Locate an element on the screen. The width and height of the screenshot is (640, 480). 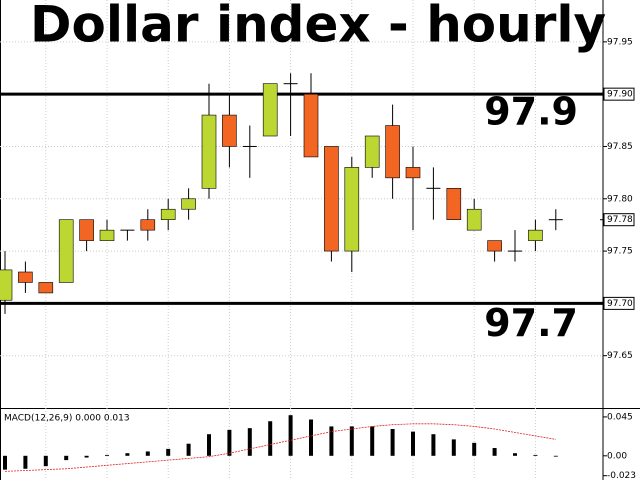
y-tick-label: 97.85 is located at coordinates (620, 147).